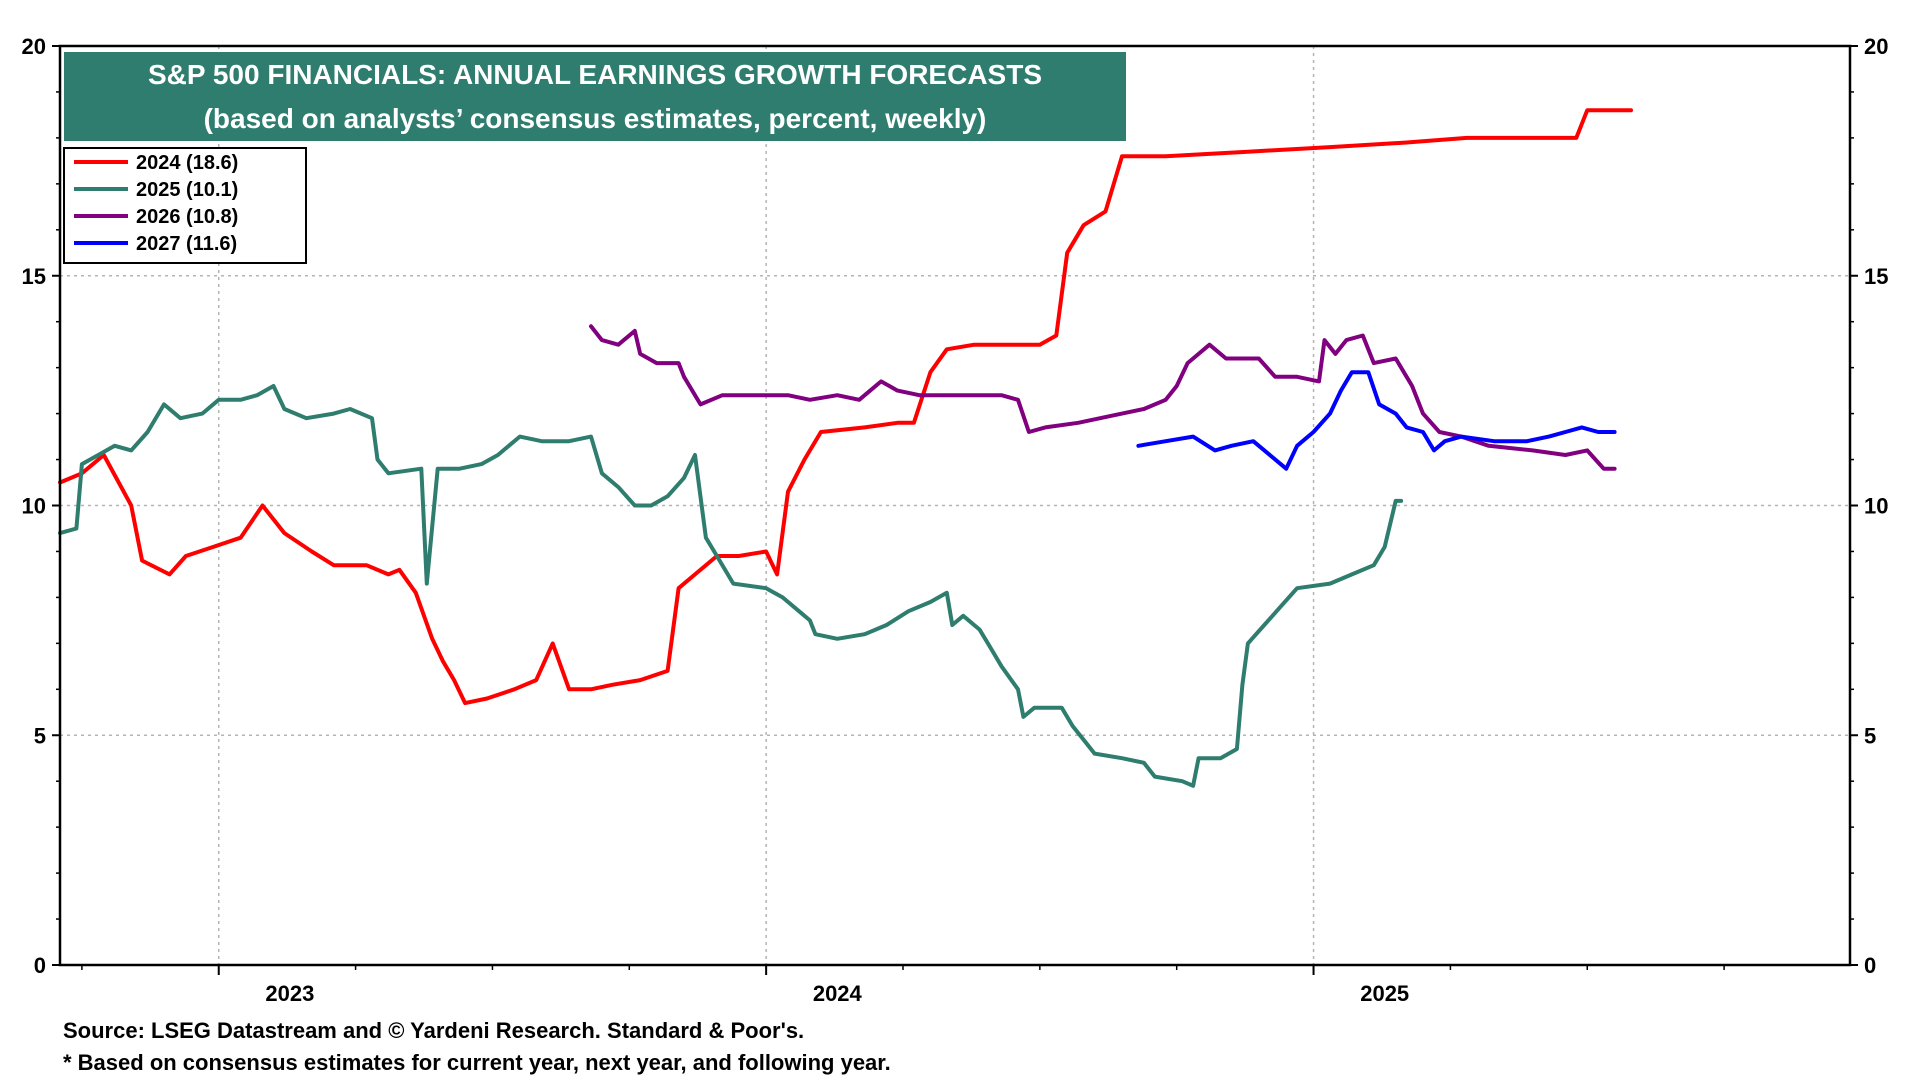  I want to click on y-tick-label-left: 20, so click(34, 46).